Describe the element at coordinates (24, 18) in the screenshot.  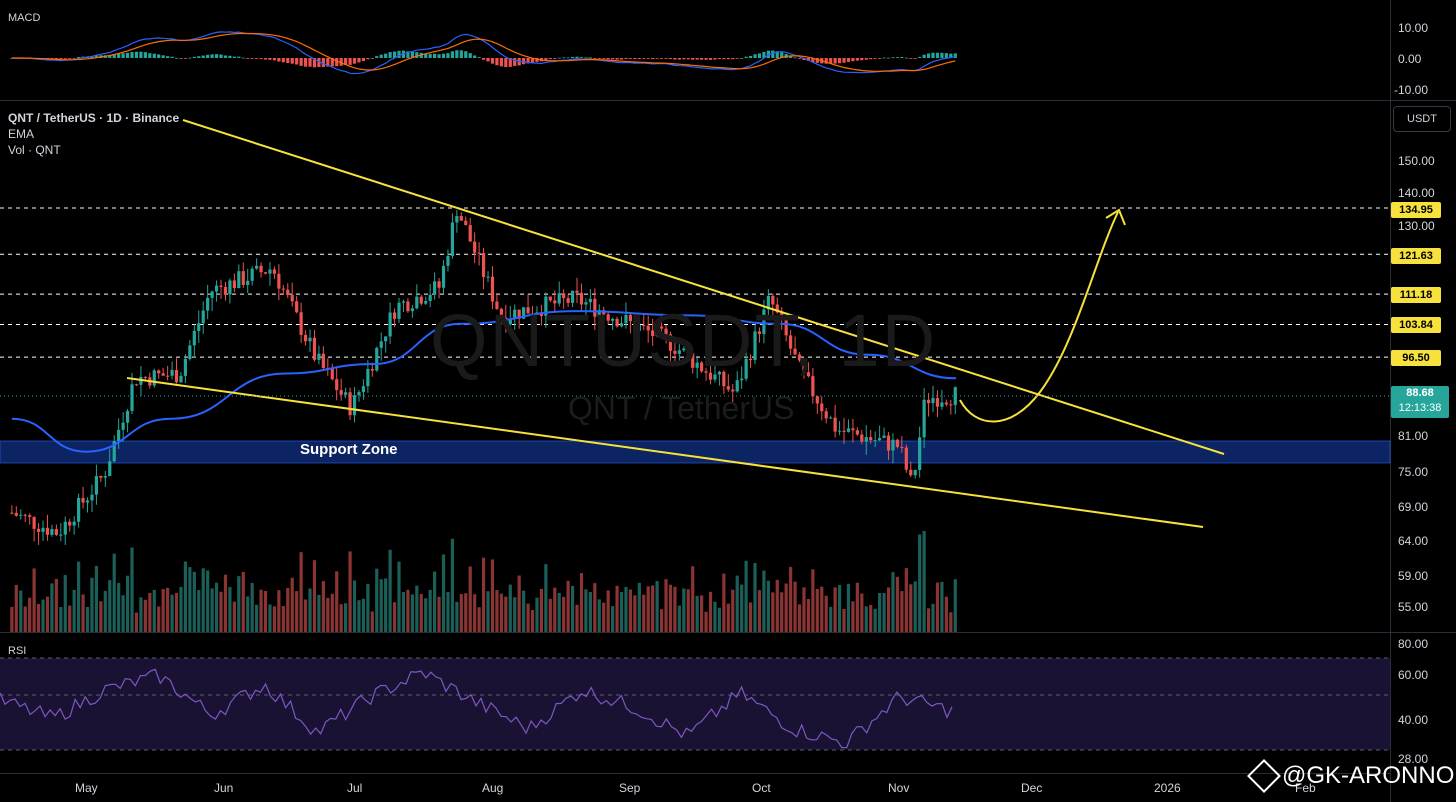
I see `macd-pane-title: MACD` at that location.